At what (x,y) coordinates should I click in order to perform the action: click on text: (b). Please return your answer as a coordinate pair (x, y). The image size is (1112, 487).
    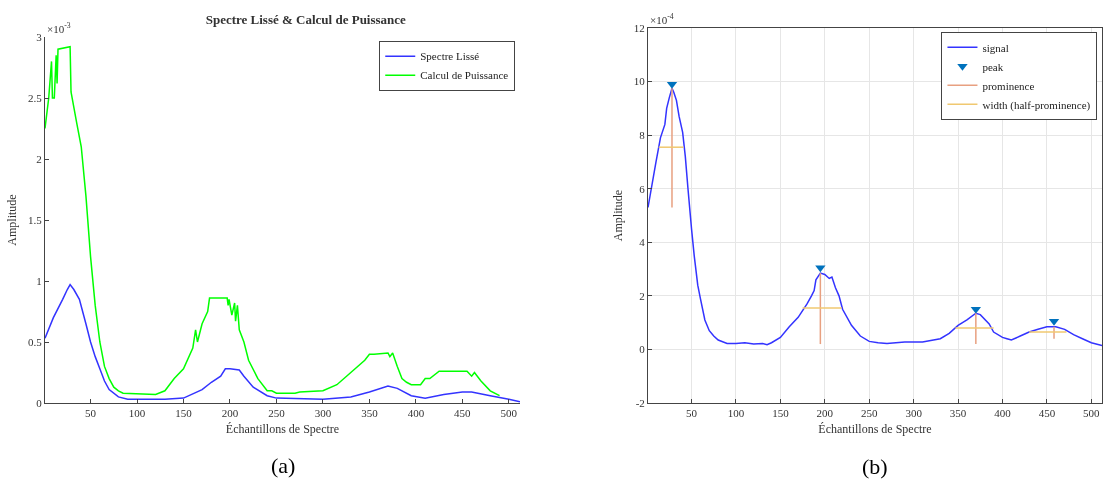
    Looking at the image, I should click on (875, 466).